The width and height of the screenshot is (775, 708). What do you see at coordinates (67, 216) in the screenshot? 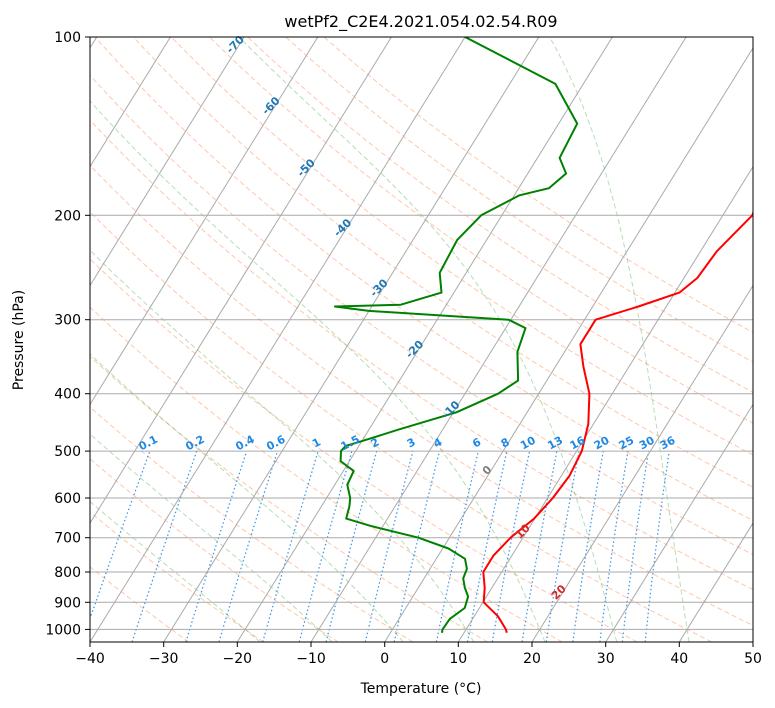
I see `y-tick-label: 200` at bounding box center [67, 216].